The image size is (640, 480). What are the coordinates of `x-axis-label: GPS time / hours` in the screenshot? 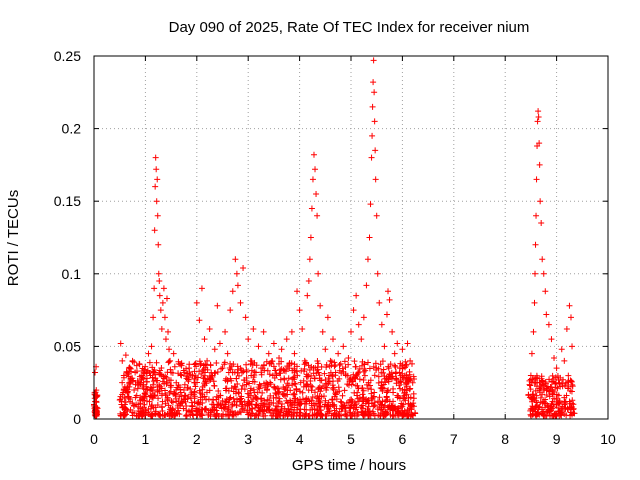 It's located at (349, 465).